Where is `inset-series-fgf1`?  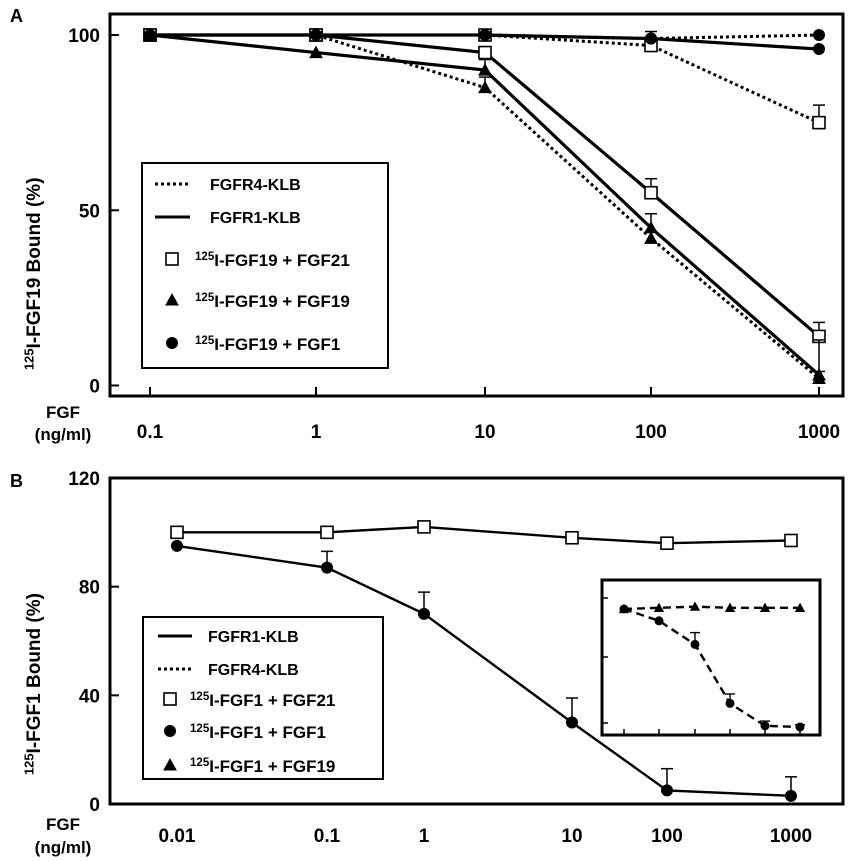
inset-series-fgf1 is located at coordinates (712, 668).